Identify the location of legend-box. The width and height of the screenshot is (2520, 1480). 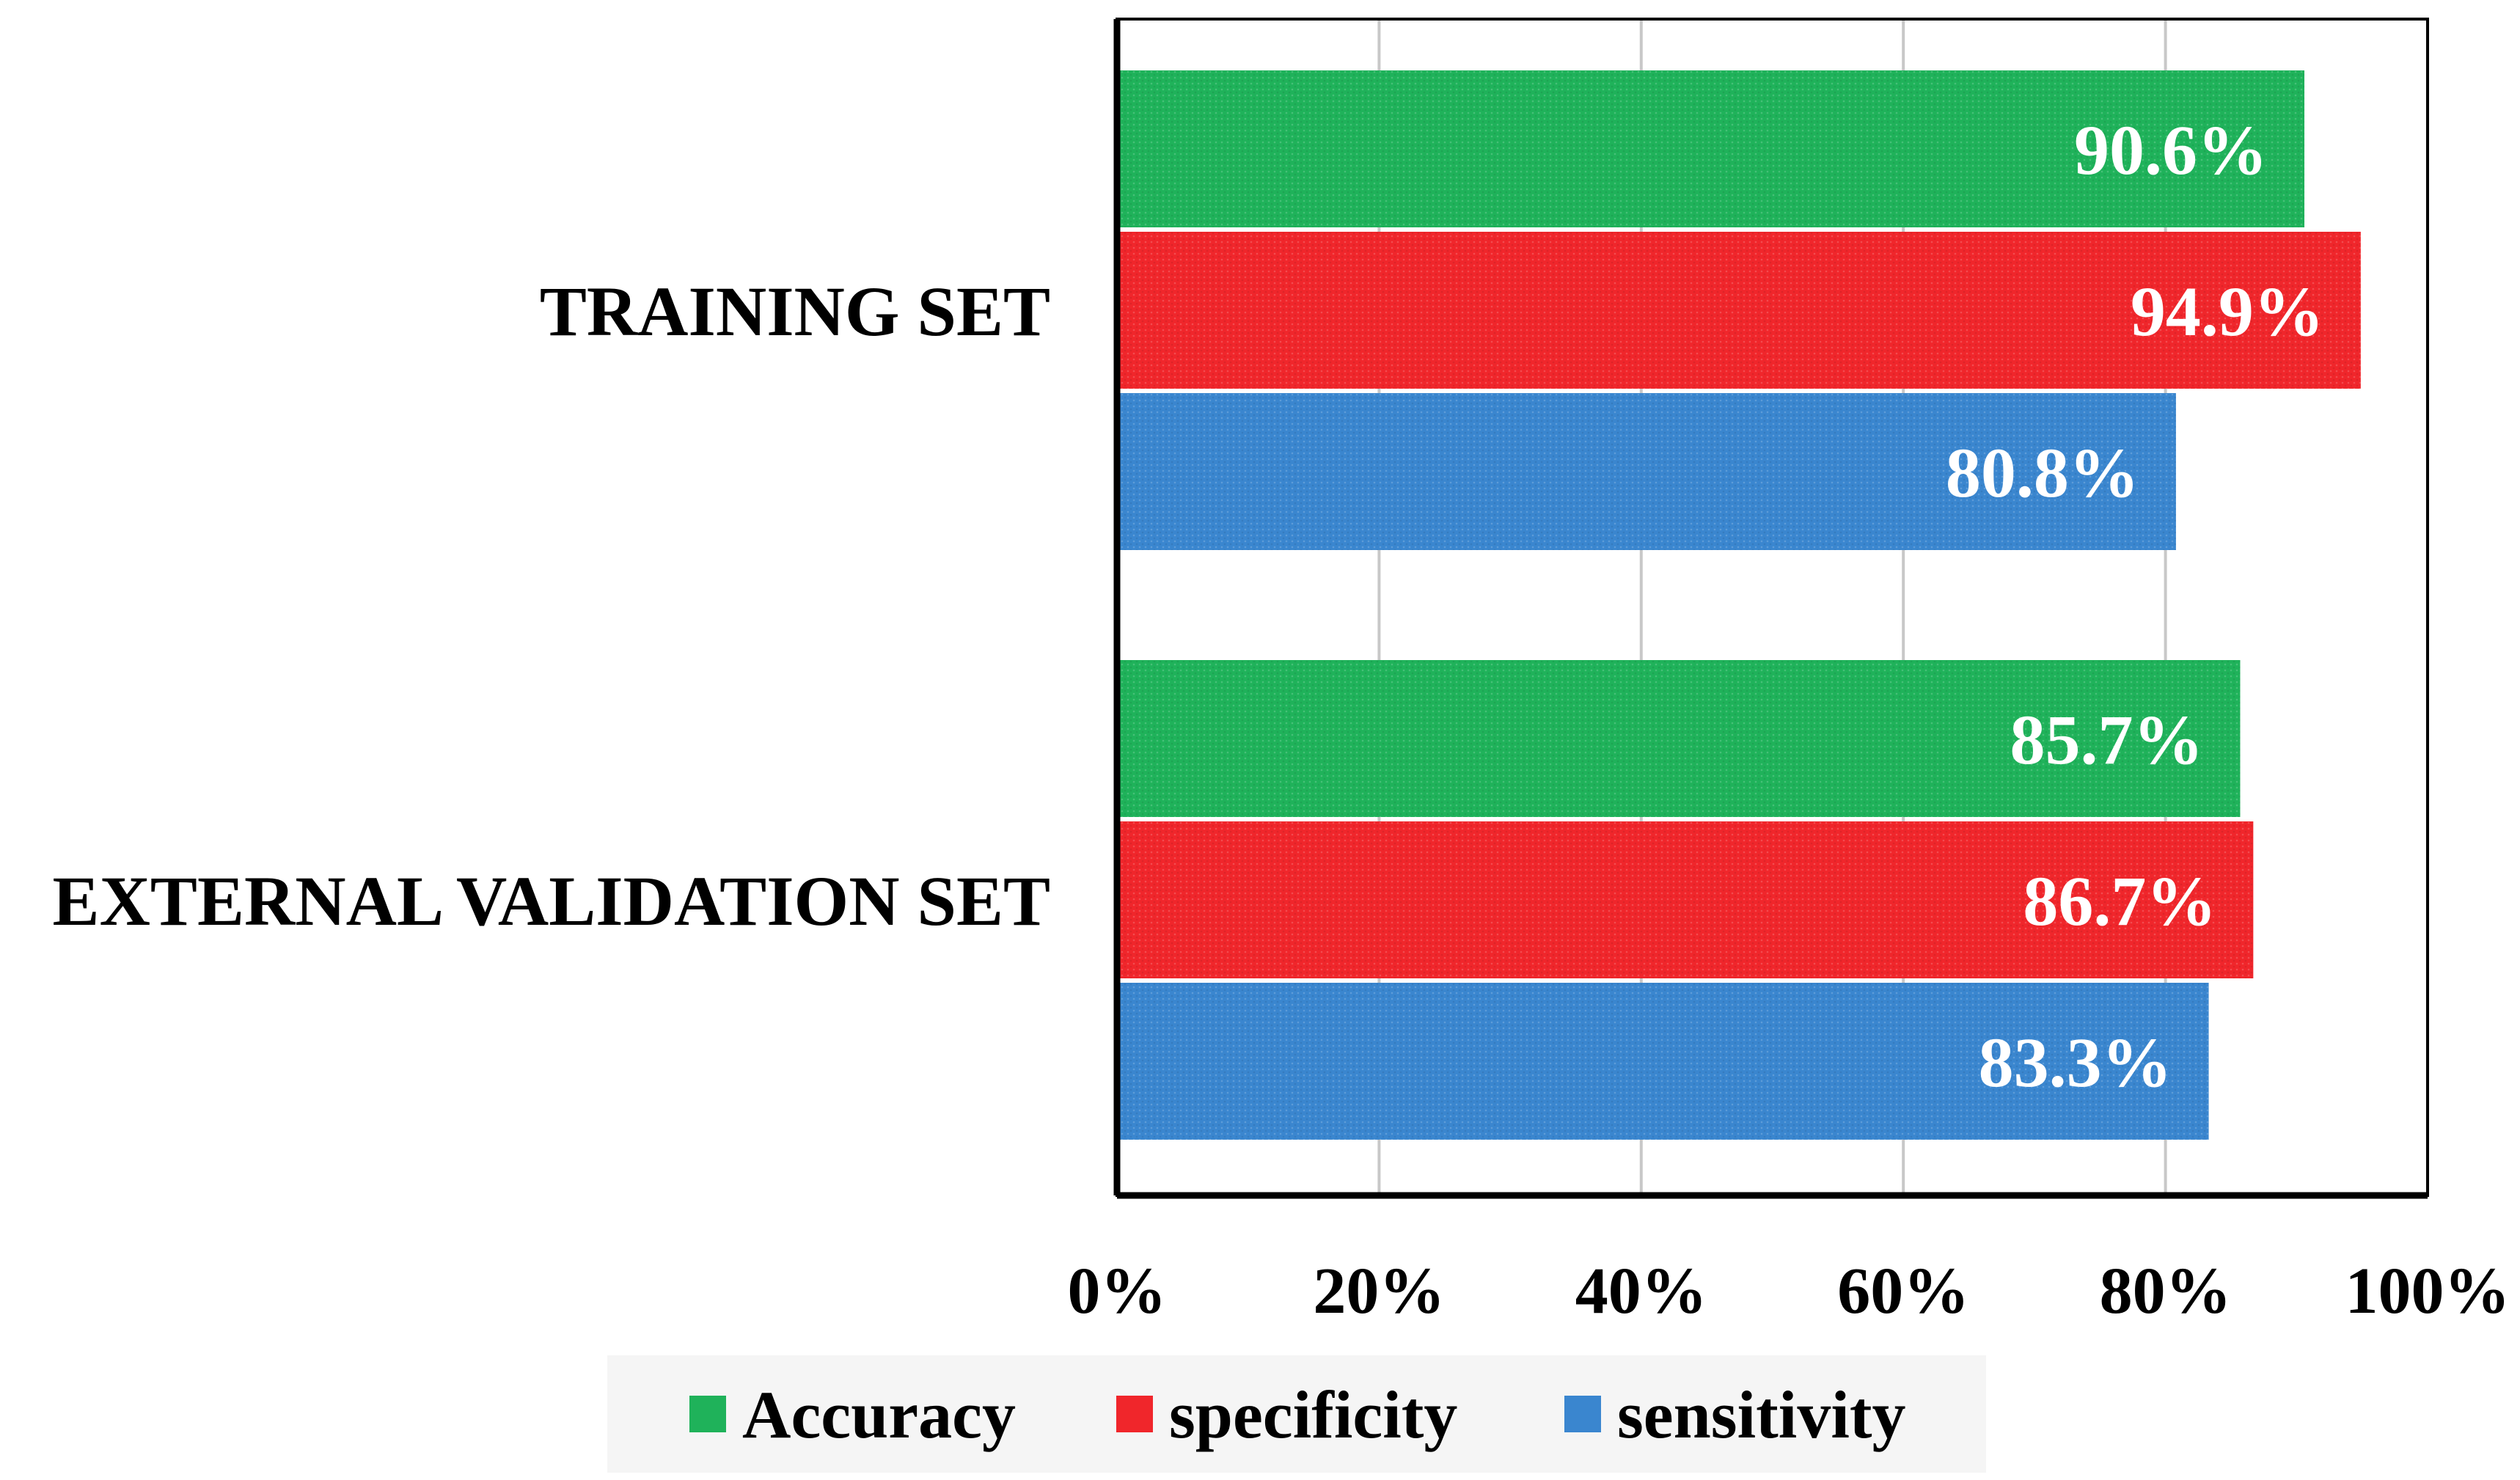
(1296, 1414).